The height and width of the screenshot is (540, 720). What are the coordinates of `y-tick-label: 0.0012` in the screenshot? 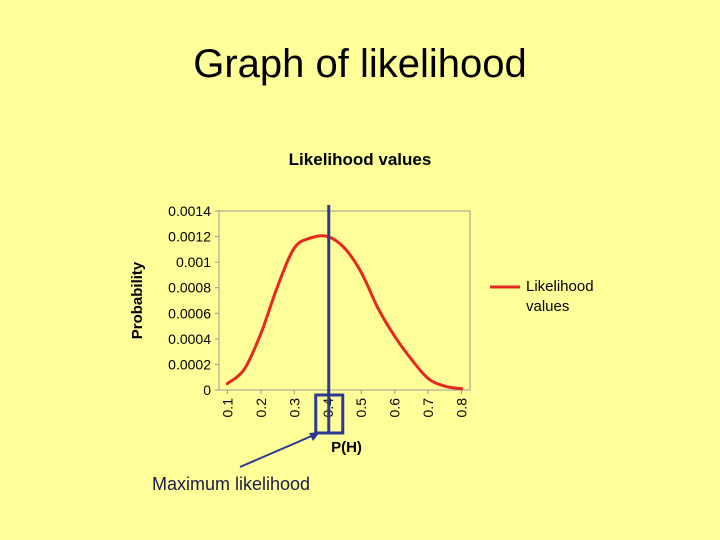 It's located at (189, 237).